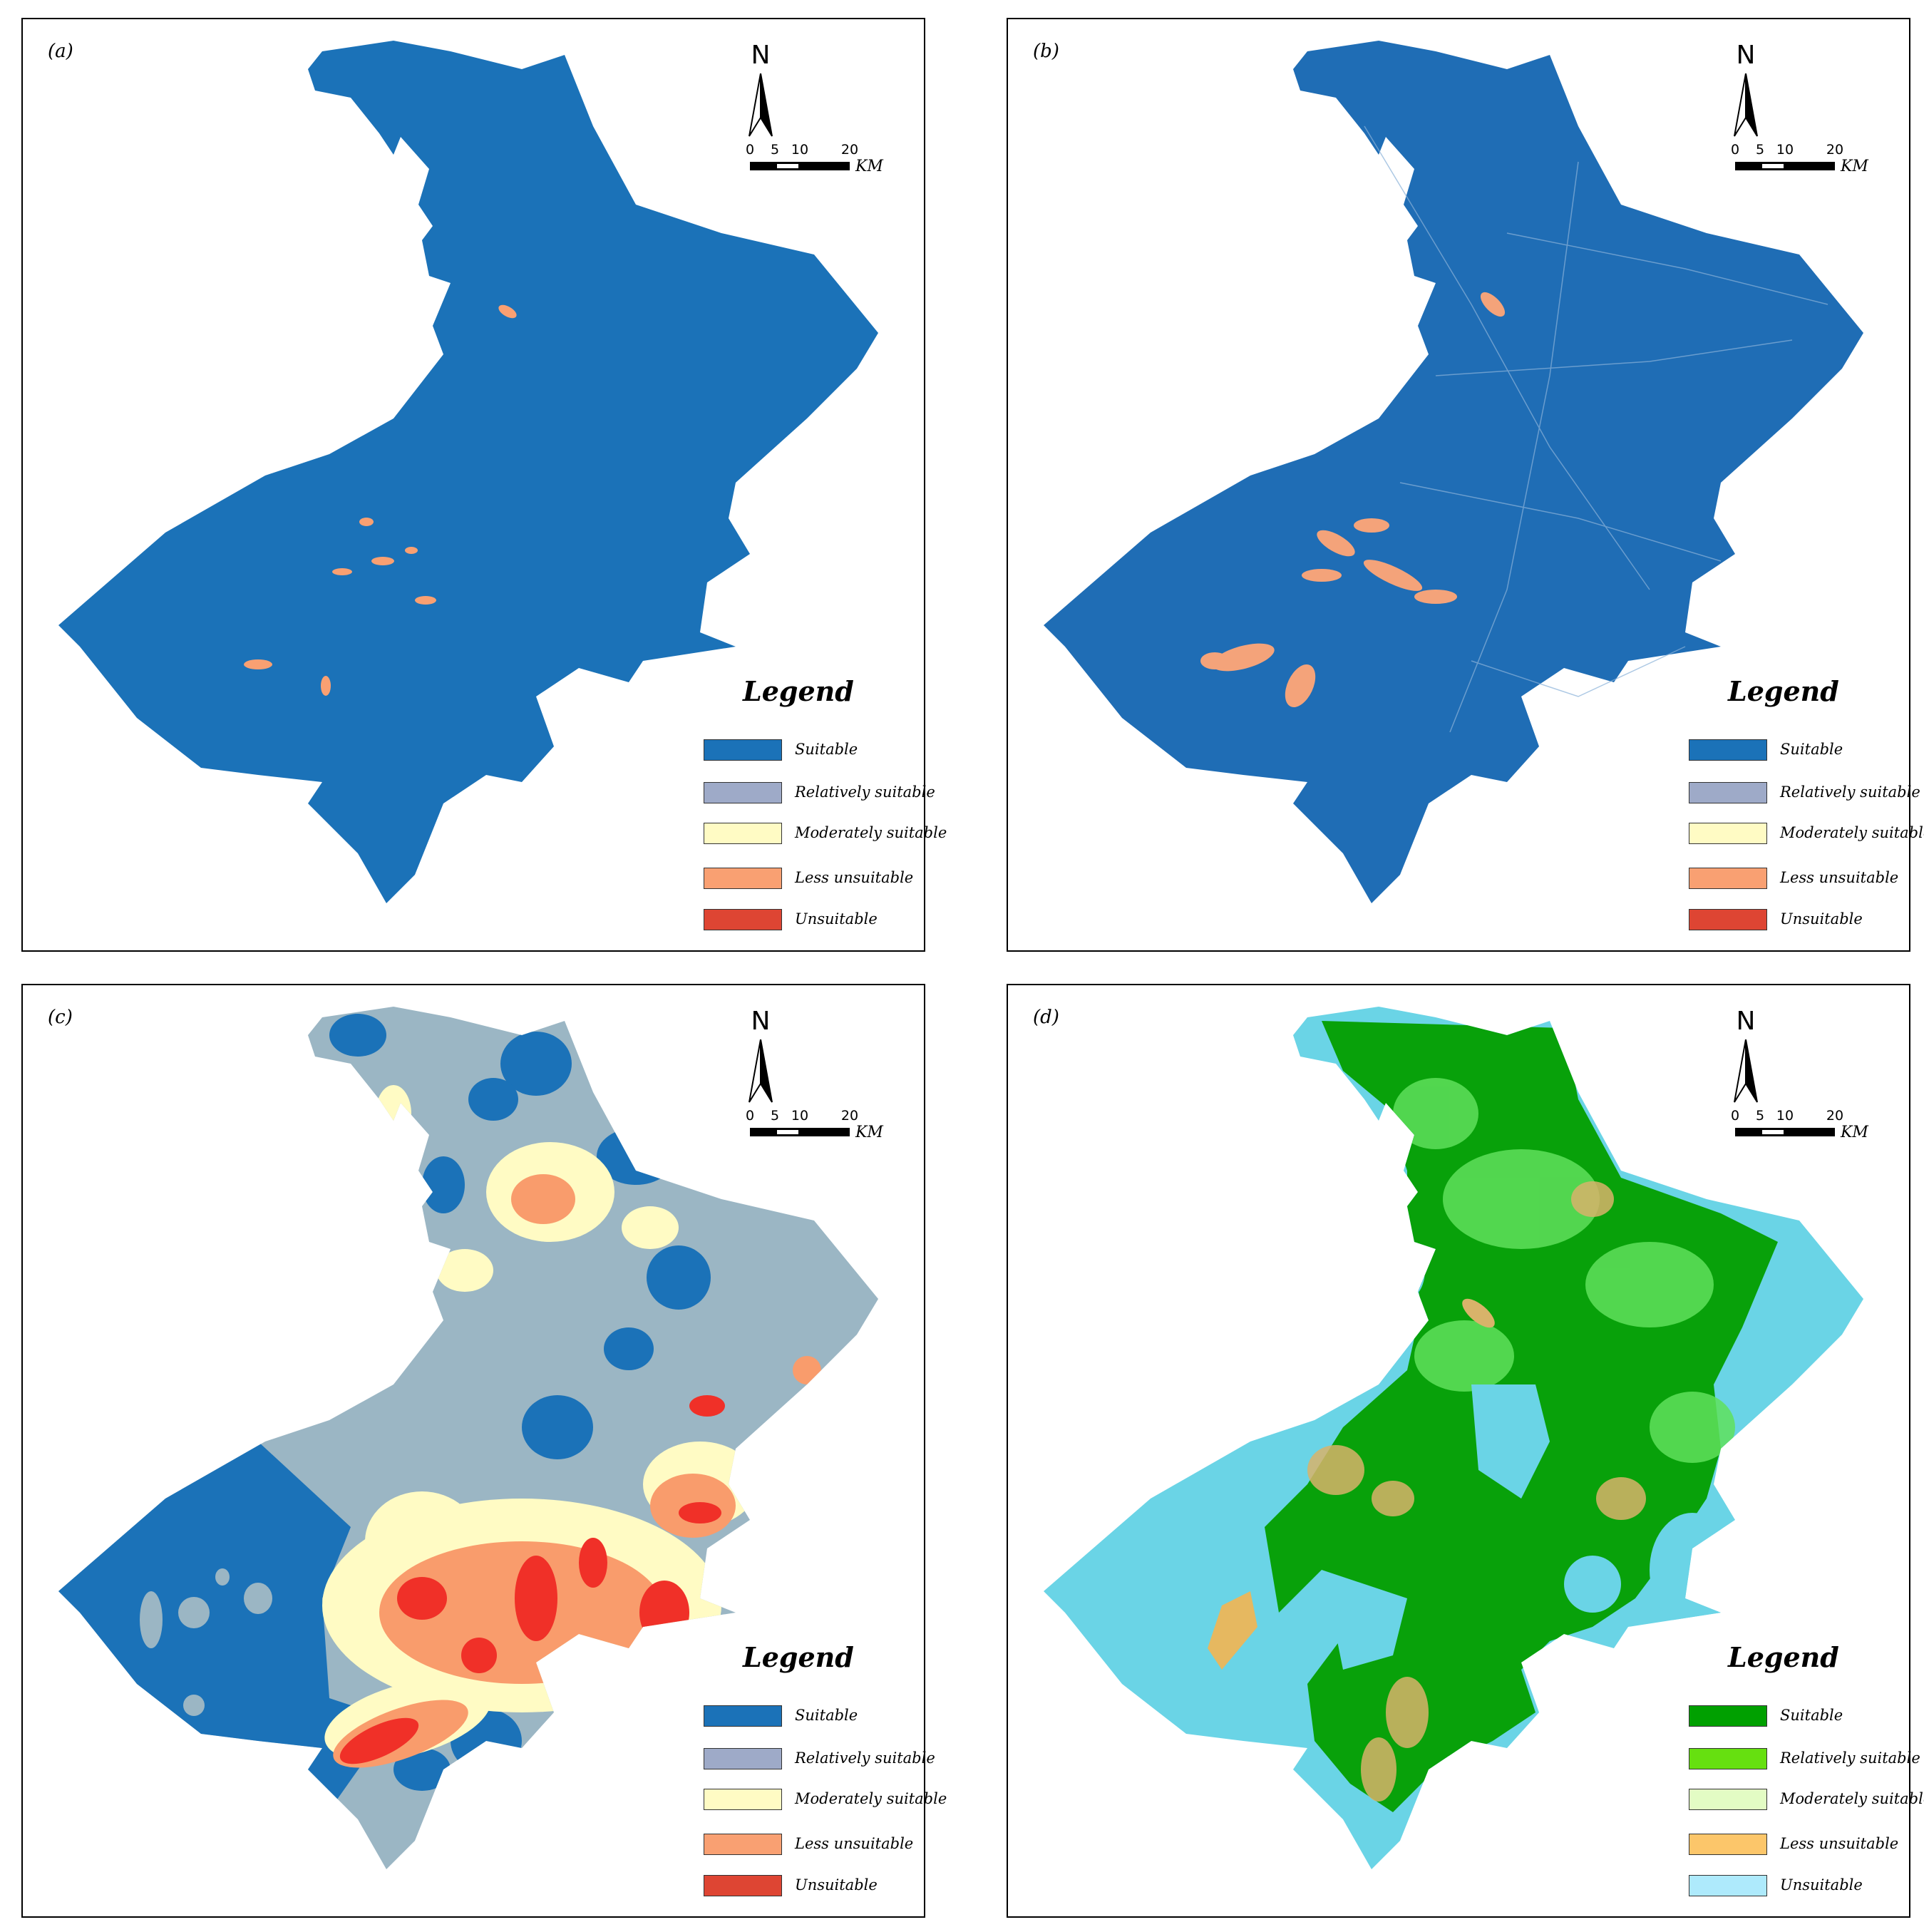  Describe the element at coordinates (1046, 52) in the screenshot. I see `panel-label: (b)` at that location.